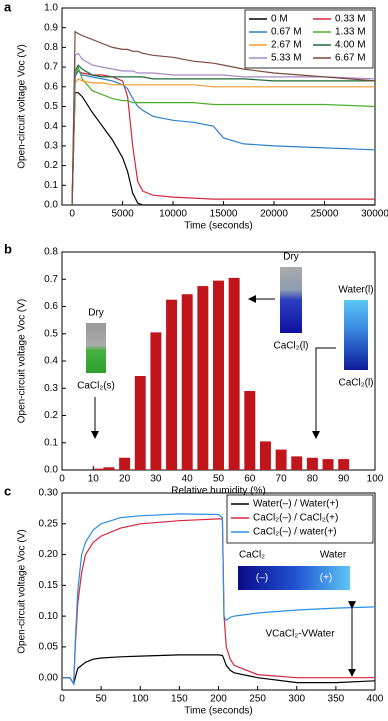  I want to click on legend-label: CaCl₂(–) / water(+), so click(295, 532).